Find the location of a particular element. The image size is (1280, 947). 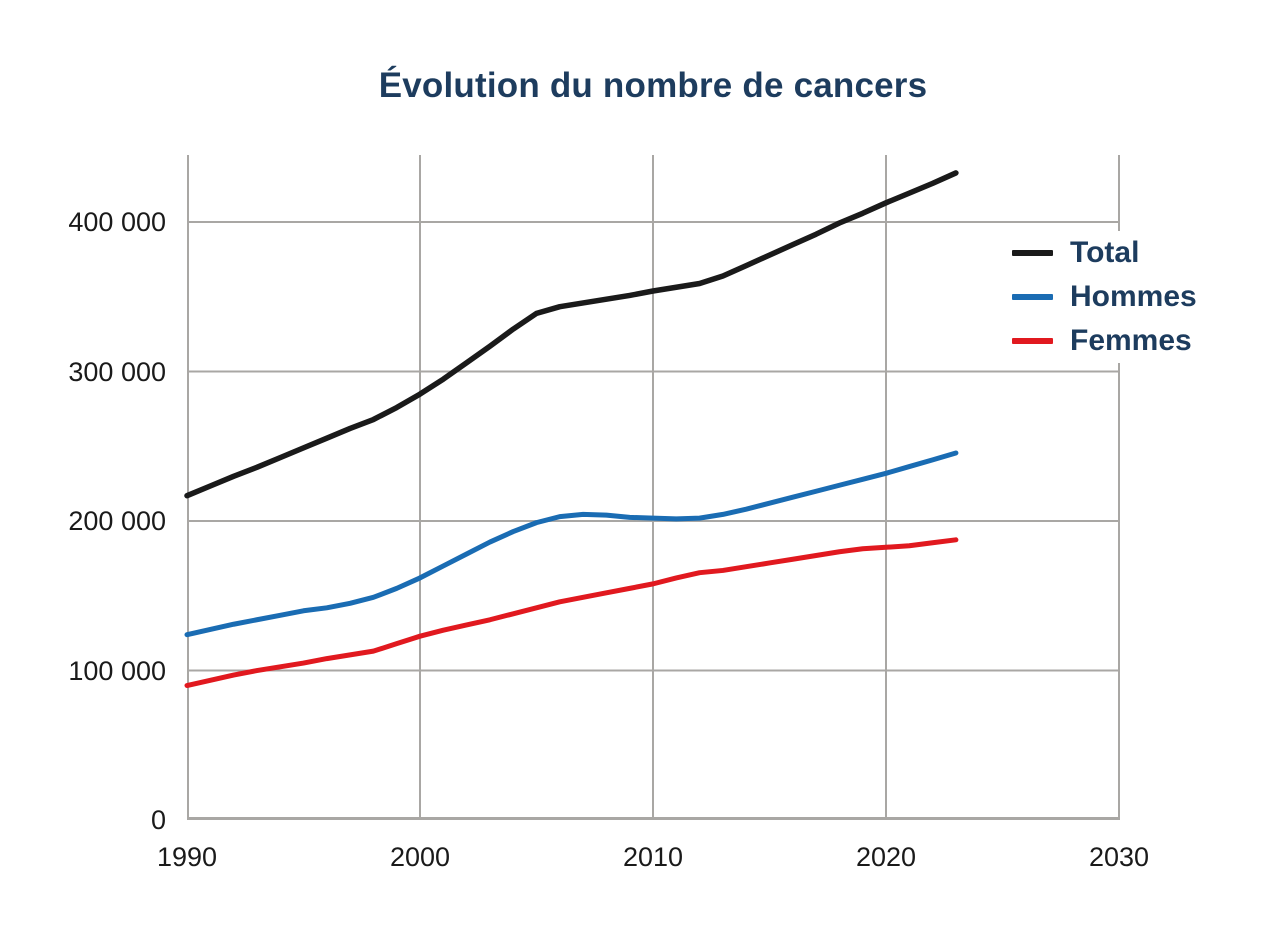

series-line-hommes is located at coordinates (571, 544).